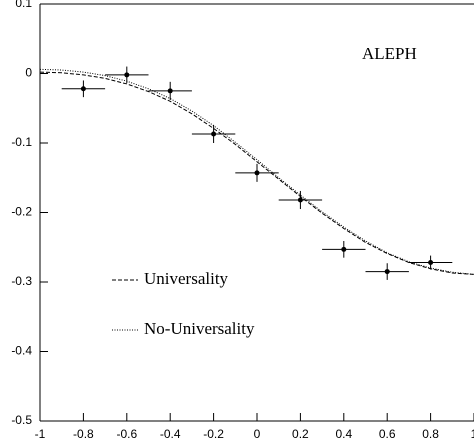 This screenshot has width=474, height=443. Describe the element at coordinates (21, 212) in the screenshot. I see `y-tick-label: -0.2` at that location.